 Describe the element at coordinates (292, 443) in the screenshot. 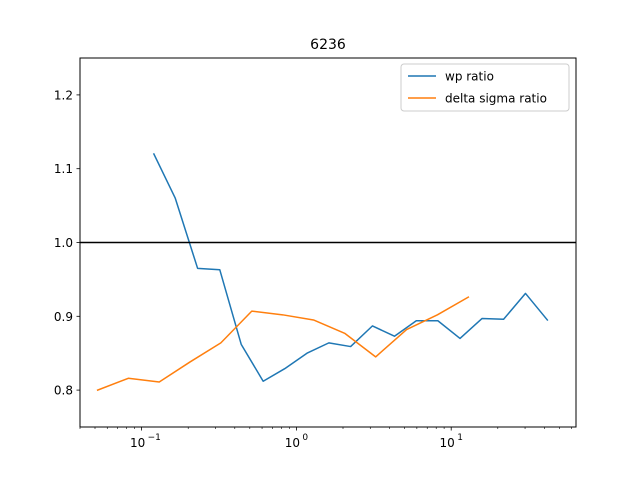

I see `x-tick-label-1: 10` at that location.